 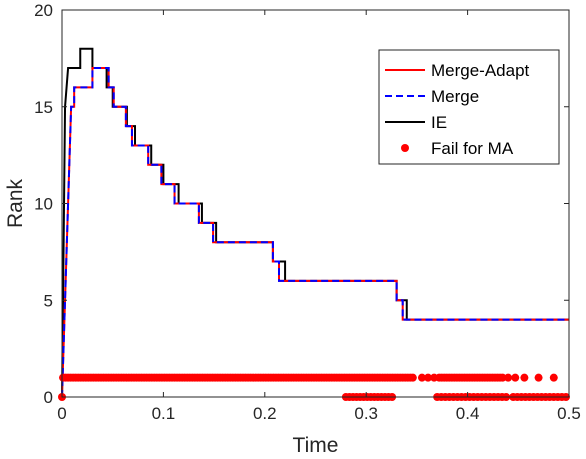 What do you see at coordinates (480, 70) in the screenshot?
I see `legend-label: Merge-Adapt` at bounding box center [480, 70].